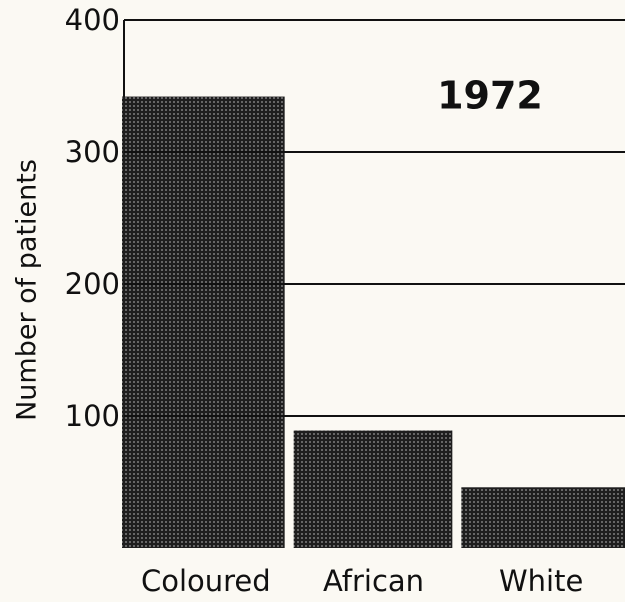 The height and width of the screenshot is (602, 625). What do you see at coordinates (92, 284) in the screenshot?
I see `y-tick-label: 200` at bounding box center [92, 284].